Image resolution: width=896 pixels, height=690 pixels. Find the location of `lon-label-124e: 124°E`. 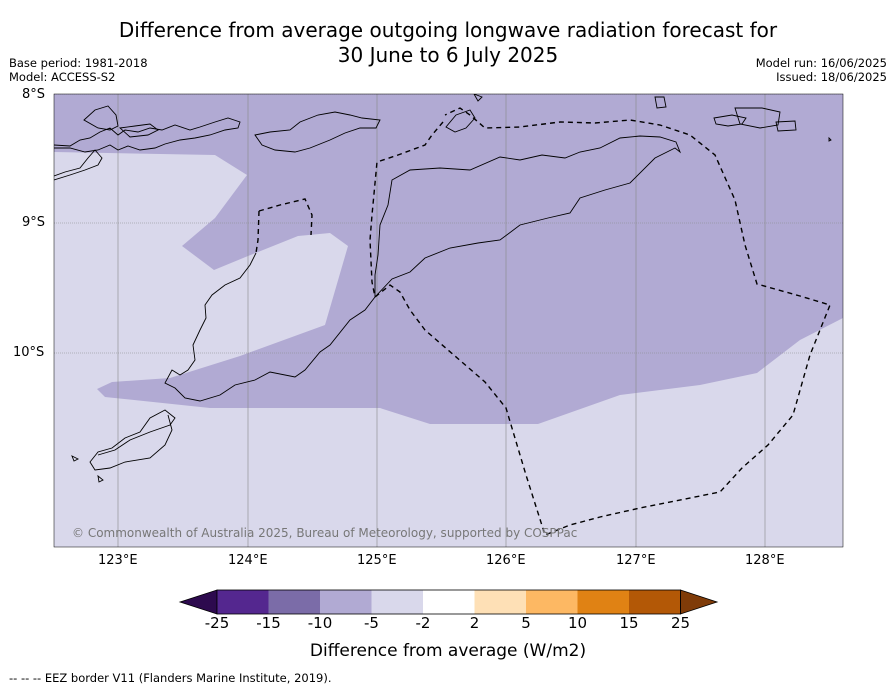

lon-label-124e: 124°E is located at coordinates (248, 560).